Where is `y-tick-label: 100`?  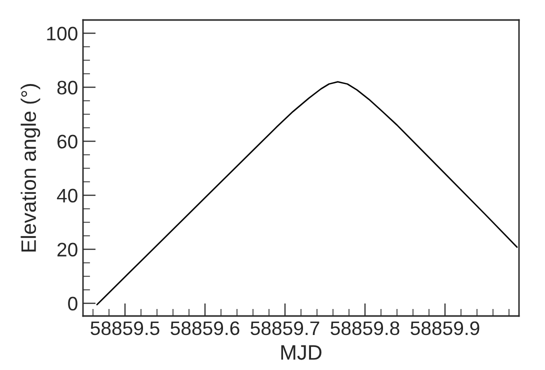 y-tick-label: 100 is located at coordinates (62, 33).